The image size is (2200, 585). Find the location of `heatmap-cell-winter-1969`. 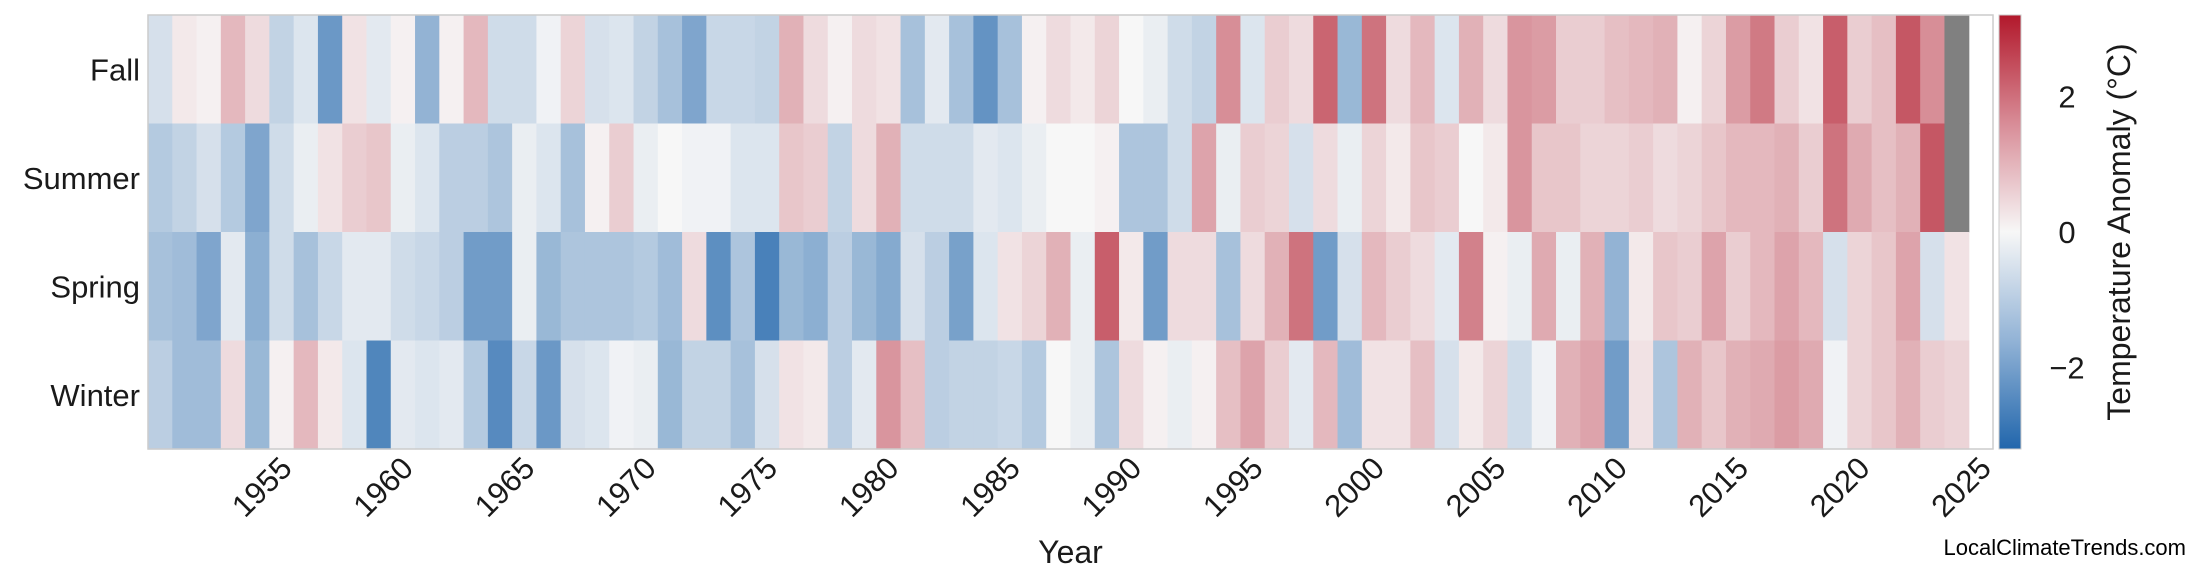

heatmap-cell-winter-1969 is located at coordinates (622, 395).